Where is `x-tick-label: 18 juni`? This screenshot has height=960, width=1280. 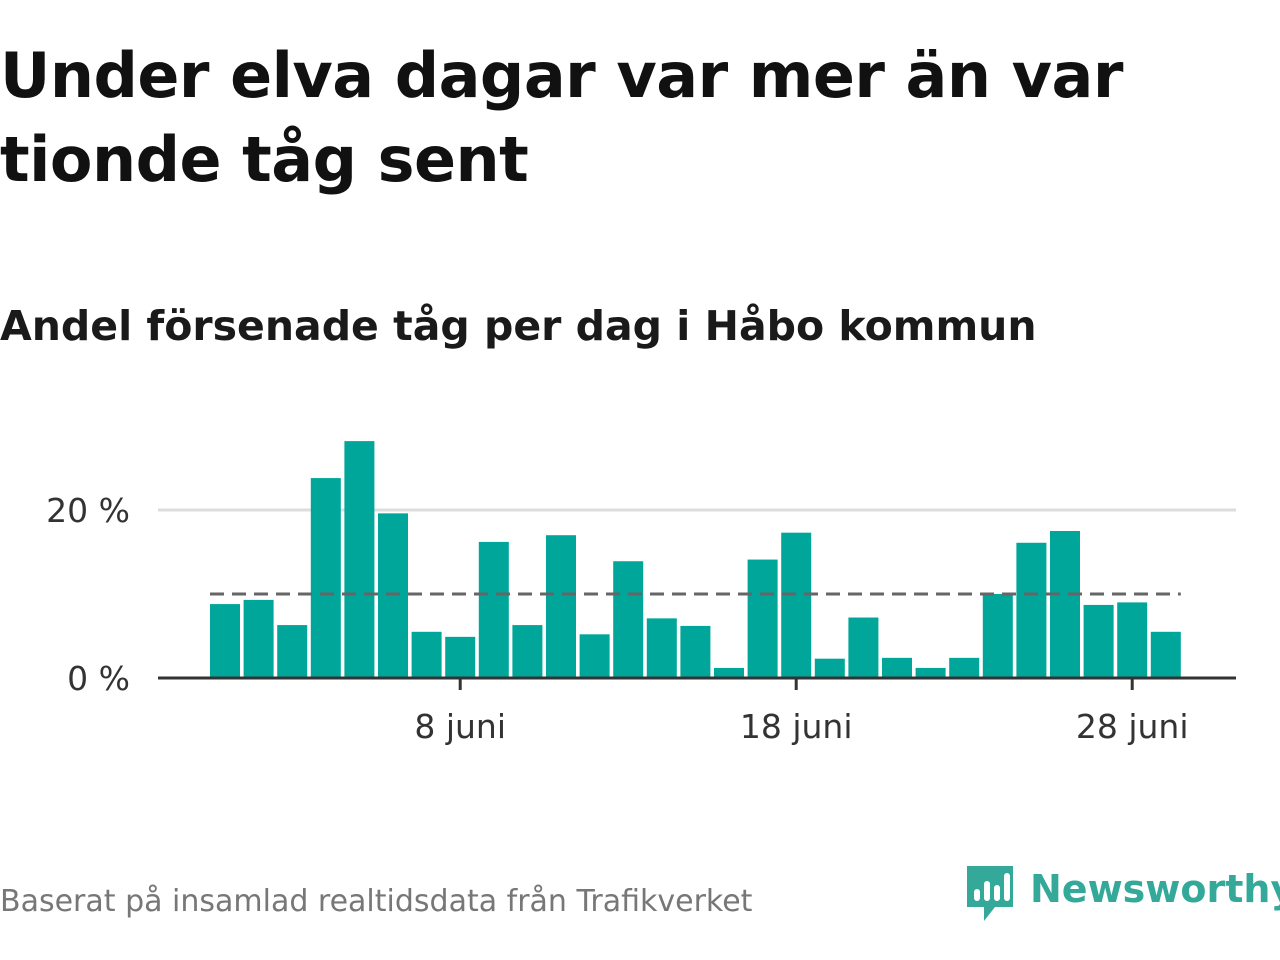
x-tick-label: 18 juni is located at coordinates (796, 726).